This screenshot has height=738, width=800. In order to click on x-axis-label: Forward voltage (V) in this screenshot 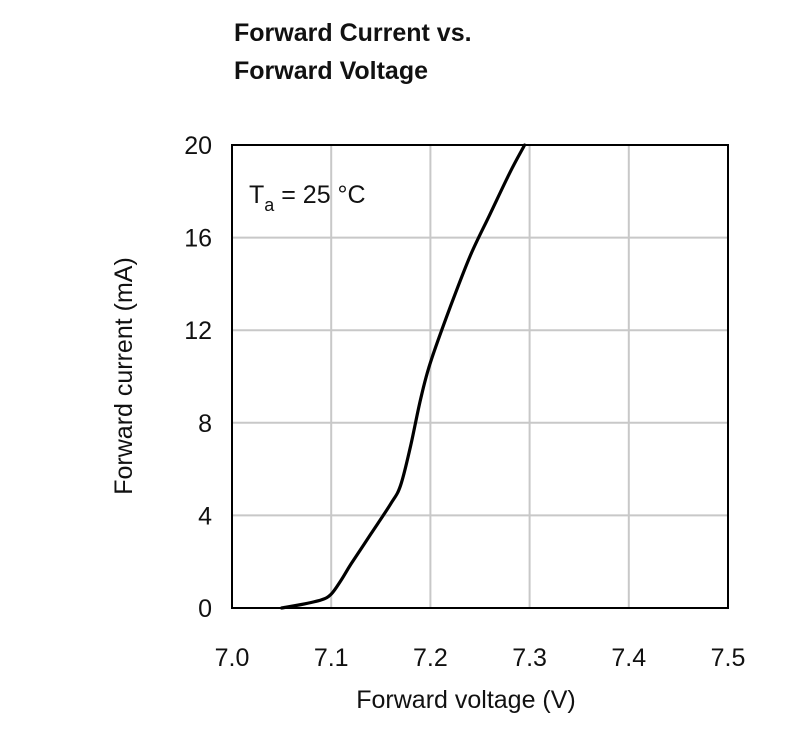, I will do `click(466, 700)`.